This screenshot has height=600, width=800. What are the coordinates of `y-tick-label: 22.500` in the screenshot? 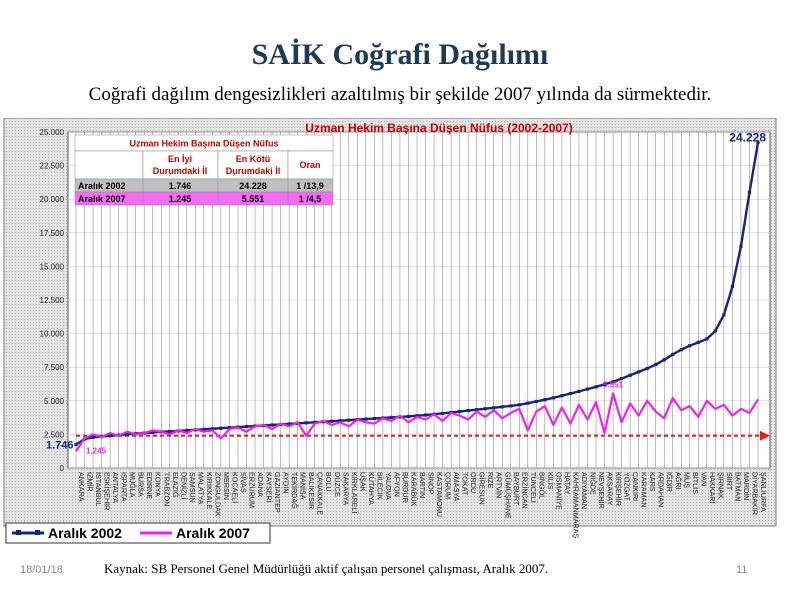 It's located at (52, 166).